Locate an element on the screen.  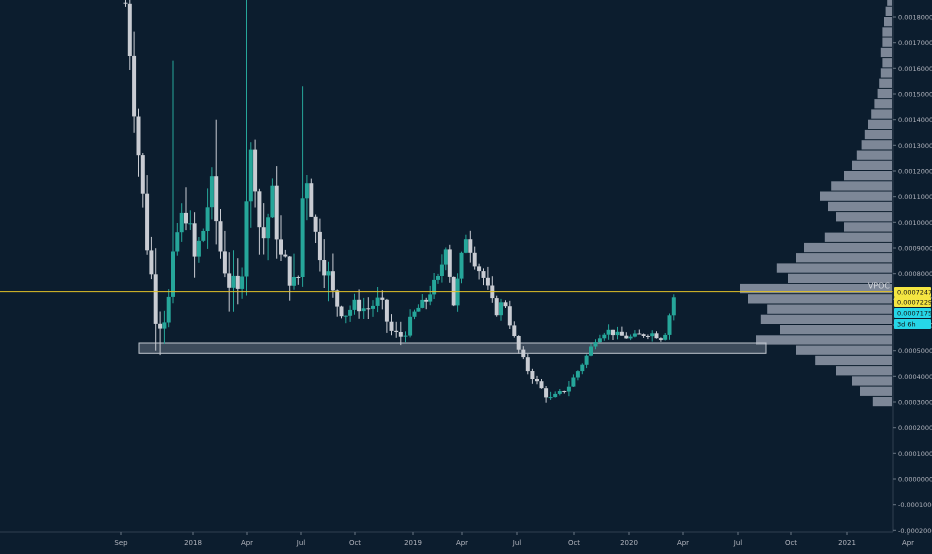
time-tick-label: 2018 is located at coordinates (193, 543).